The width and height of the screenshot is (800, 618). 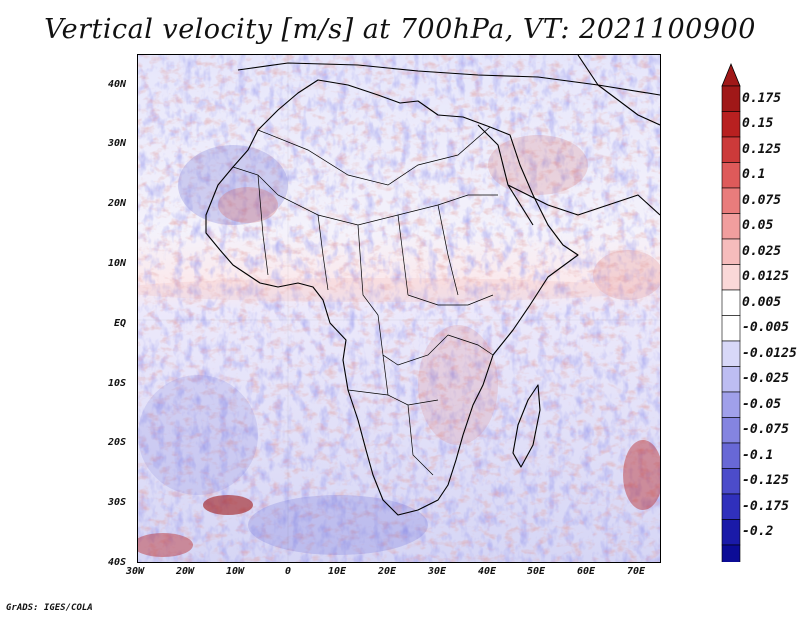 What do you see at coordinates (731, 74) in the screenshot?
I see `colorbar-top-arrow` at bounding box center [731, 74].